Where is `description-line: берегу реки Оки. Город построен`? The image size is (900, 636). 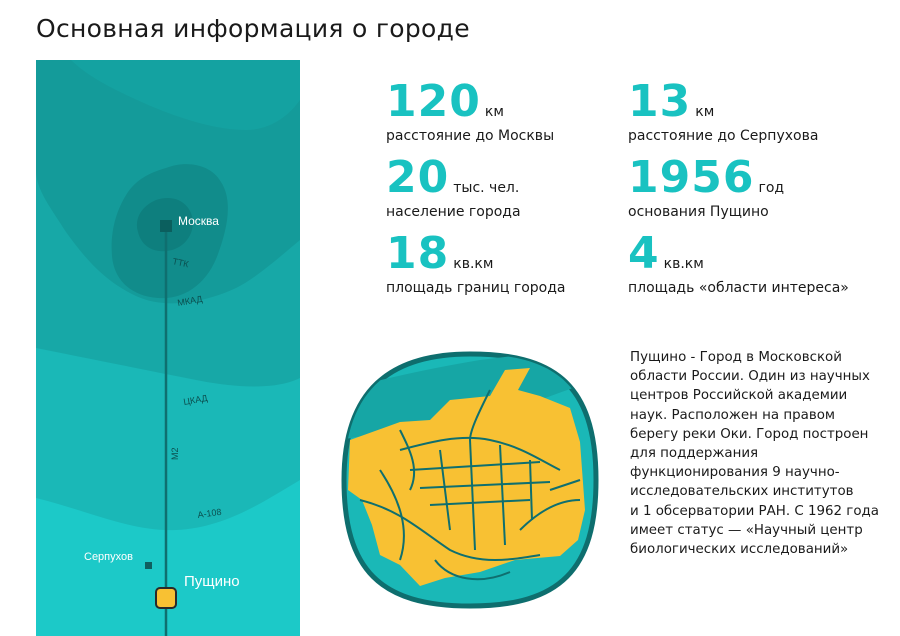
description-line: берегу реки Оки. Город построен is located at coordinates (749, 434).